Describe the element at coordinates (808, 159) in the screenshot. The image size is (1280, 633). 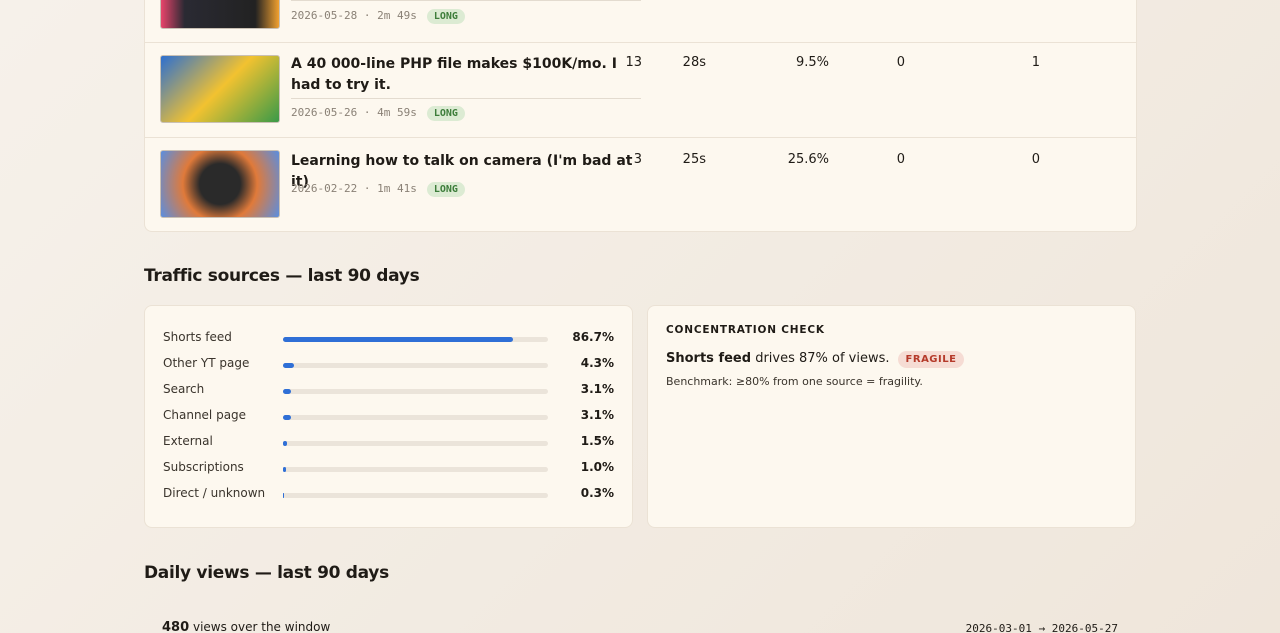
I see `stat-value: 25.6%` at that location.